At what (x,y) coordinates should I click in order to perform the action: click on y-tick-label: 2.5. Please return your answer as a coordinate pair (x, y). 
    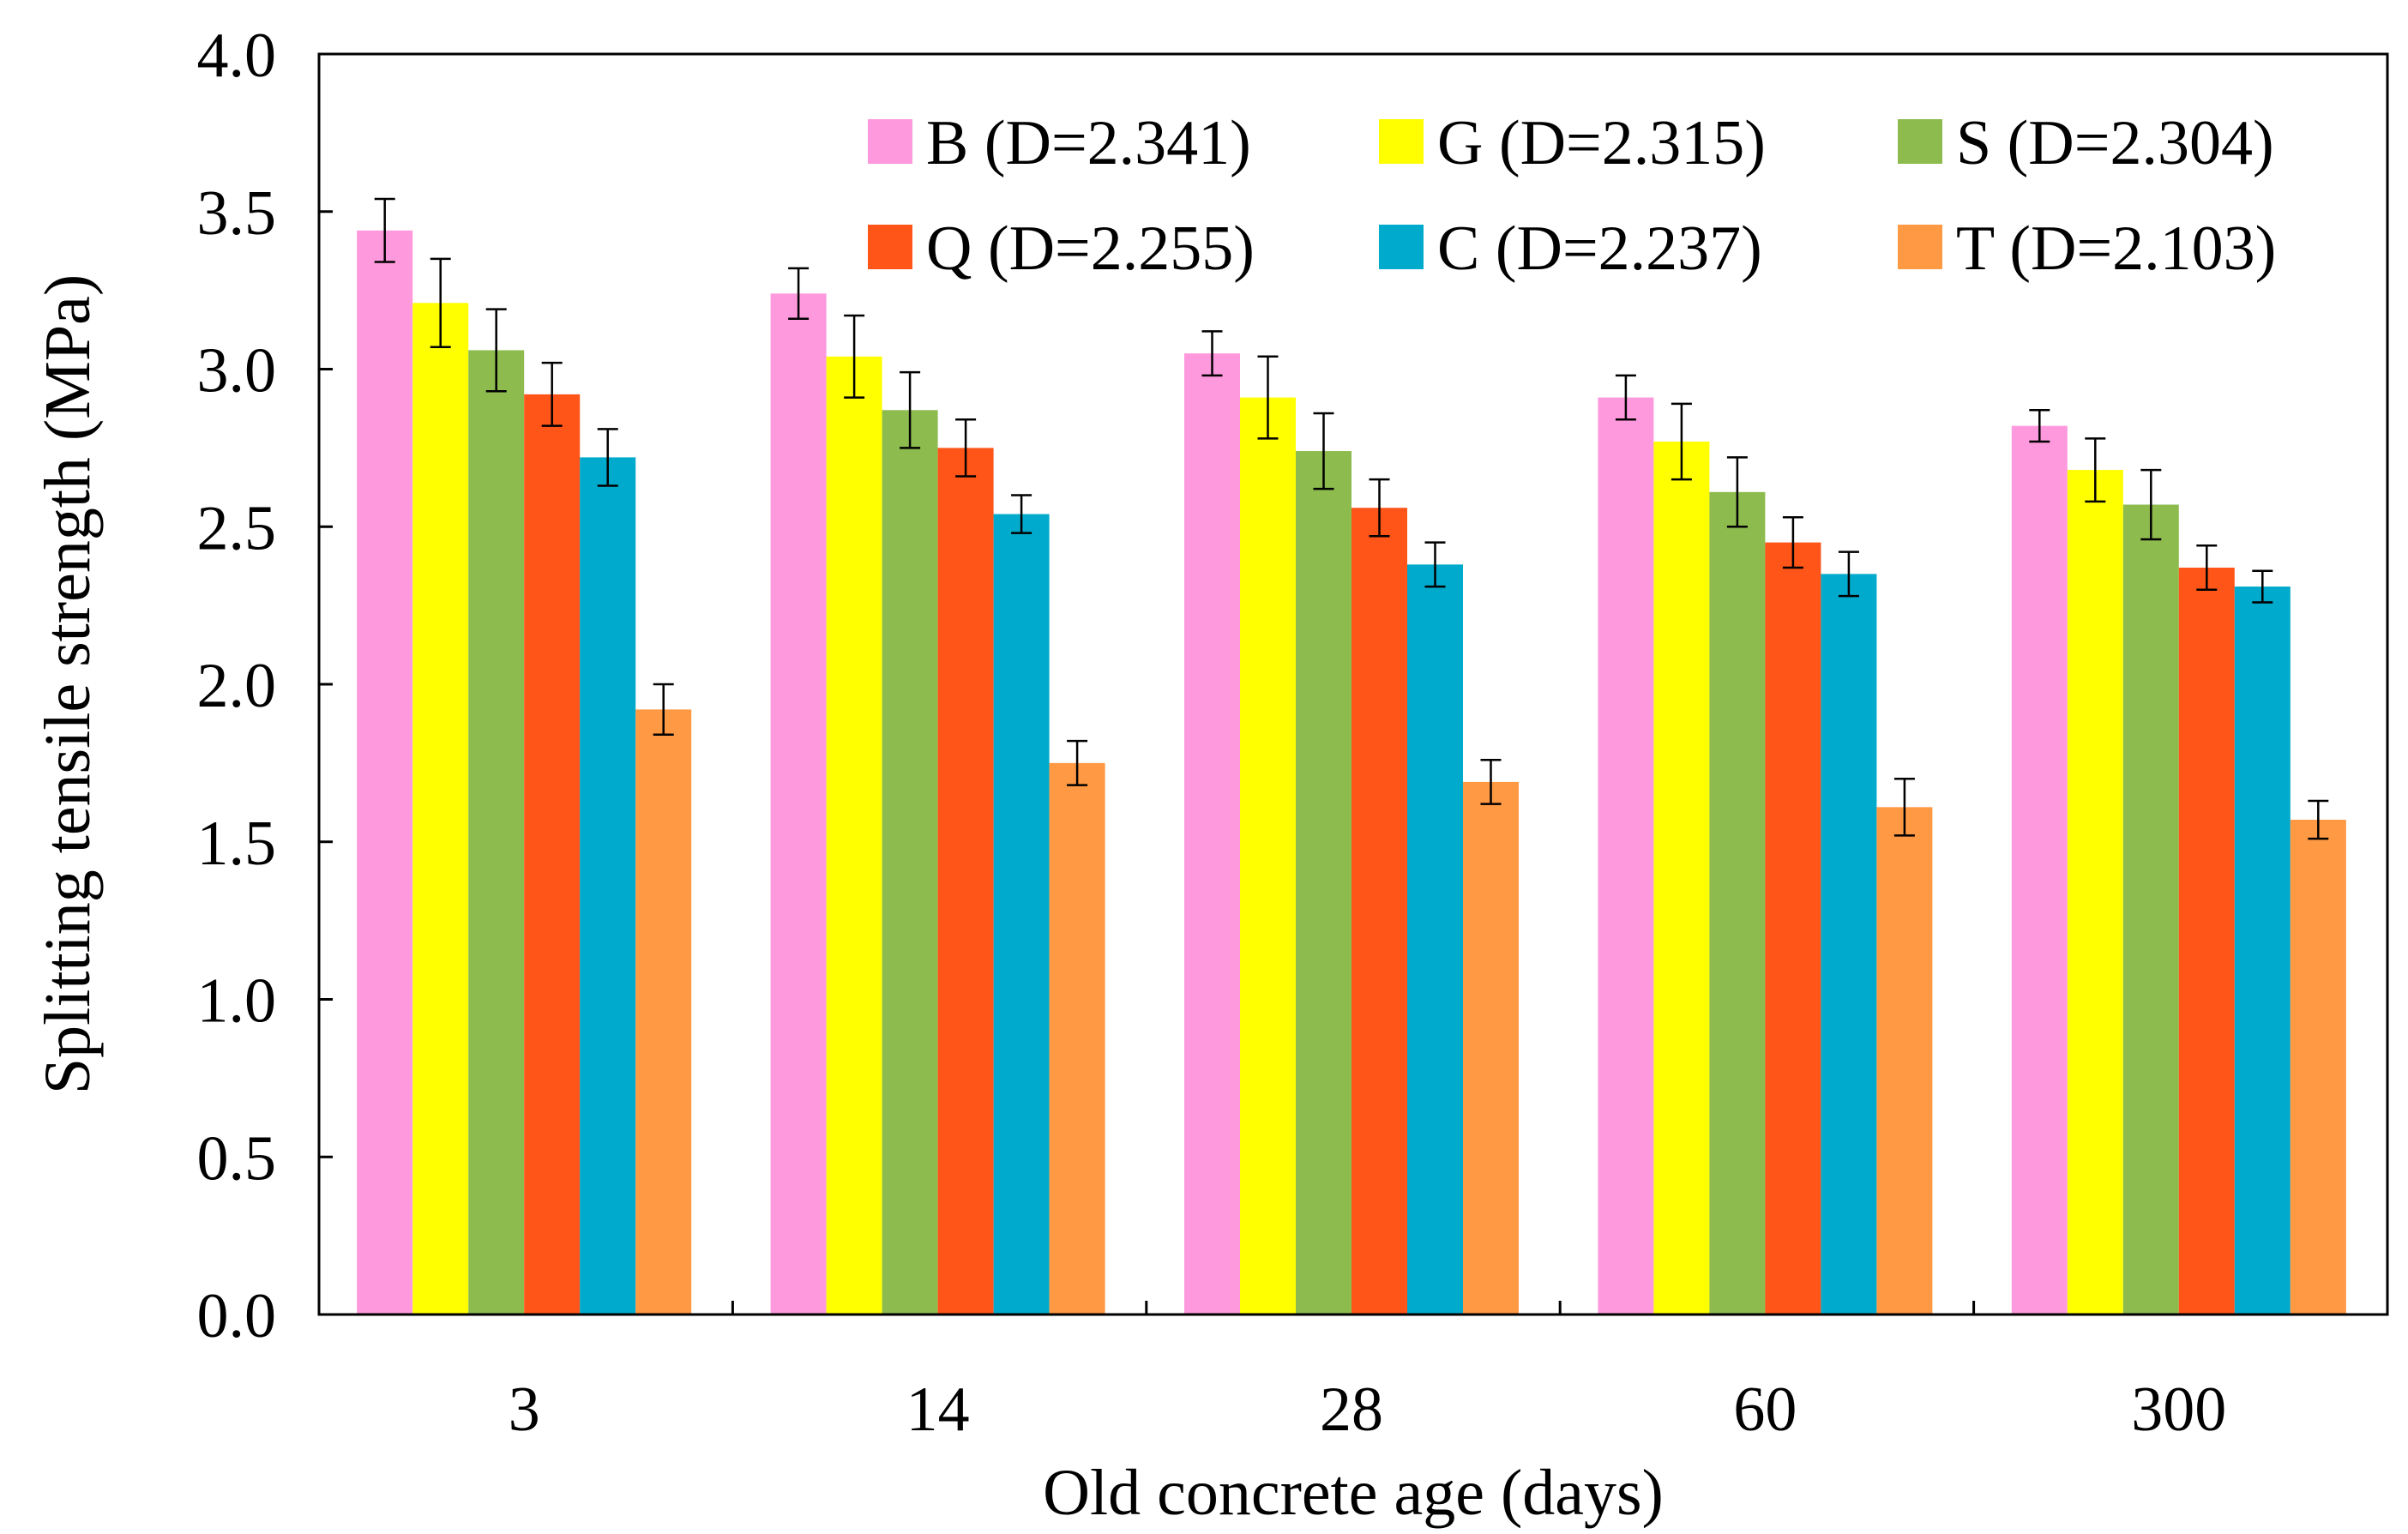
    Looking at the image, I should click on (237, 528).